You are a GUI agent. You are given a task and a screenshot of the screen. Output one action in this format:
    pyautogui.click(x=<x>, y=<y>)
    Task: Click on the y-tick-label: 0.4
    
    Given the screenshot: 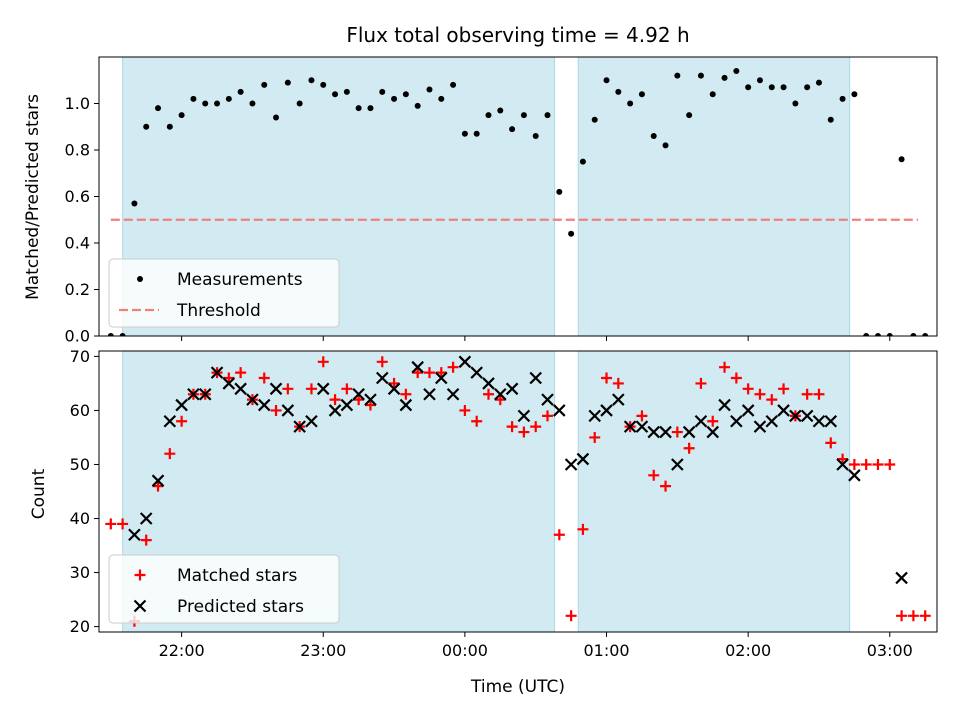 What is the action you would take?
    pyautogui.click(x=77, y=243)
    